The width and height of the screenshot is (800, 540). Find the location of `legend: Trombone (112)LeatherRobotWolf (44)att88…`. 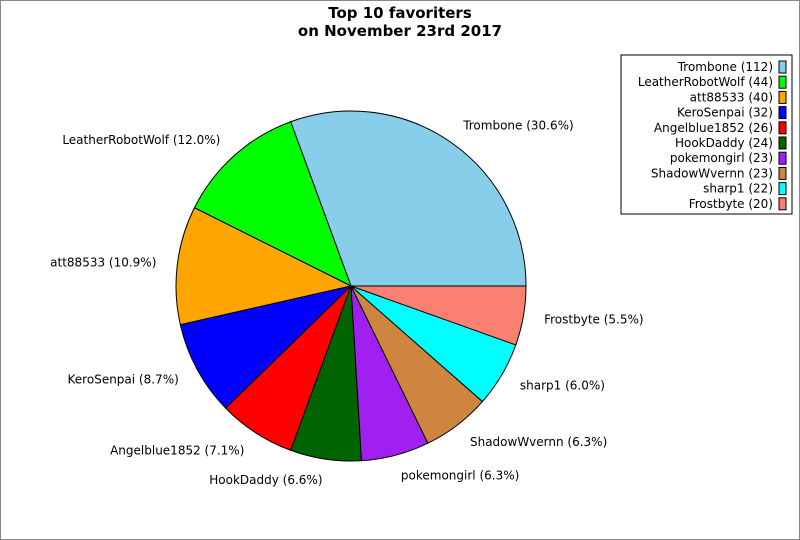

legend: Trombone (112)LeatherRobotWolf (44)att88… is located at coordinates (706, 134).